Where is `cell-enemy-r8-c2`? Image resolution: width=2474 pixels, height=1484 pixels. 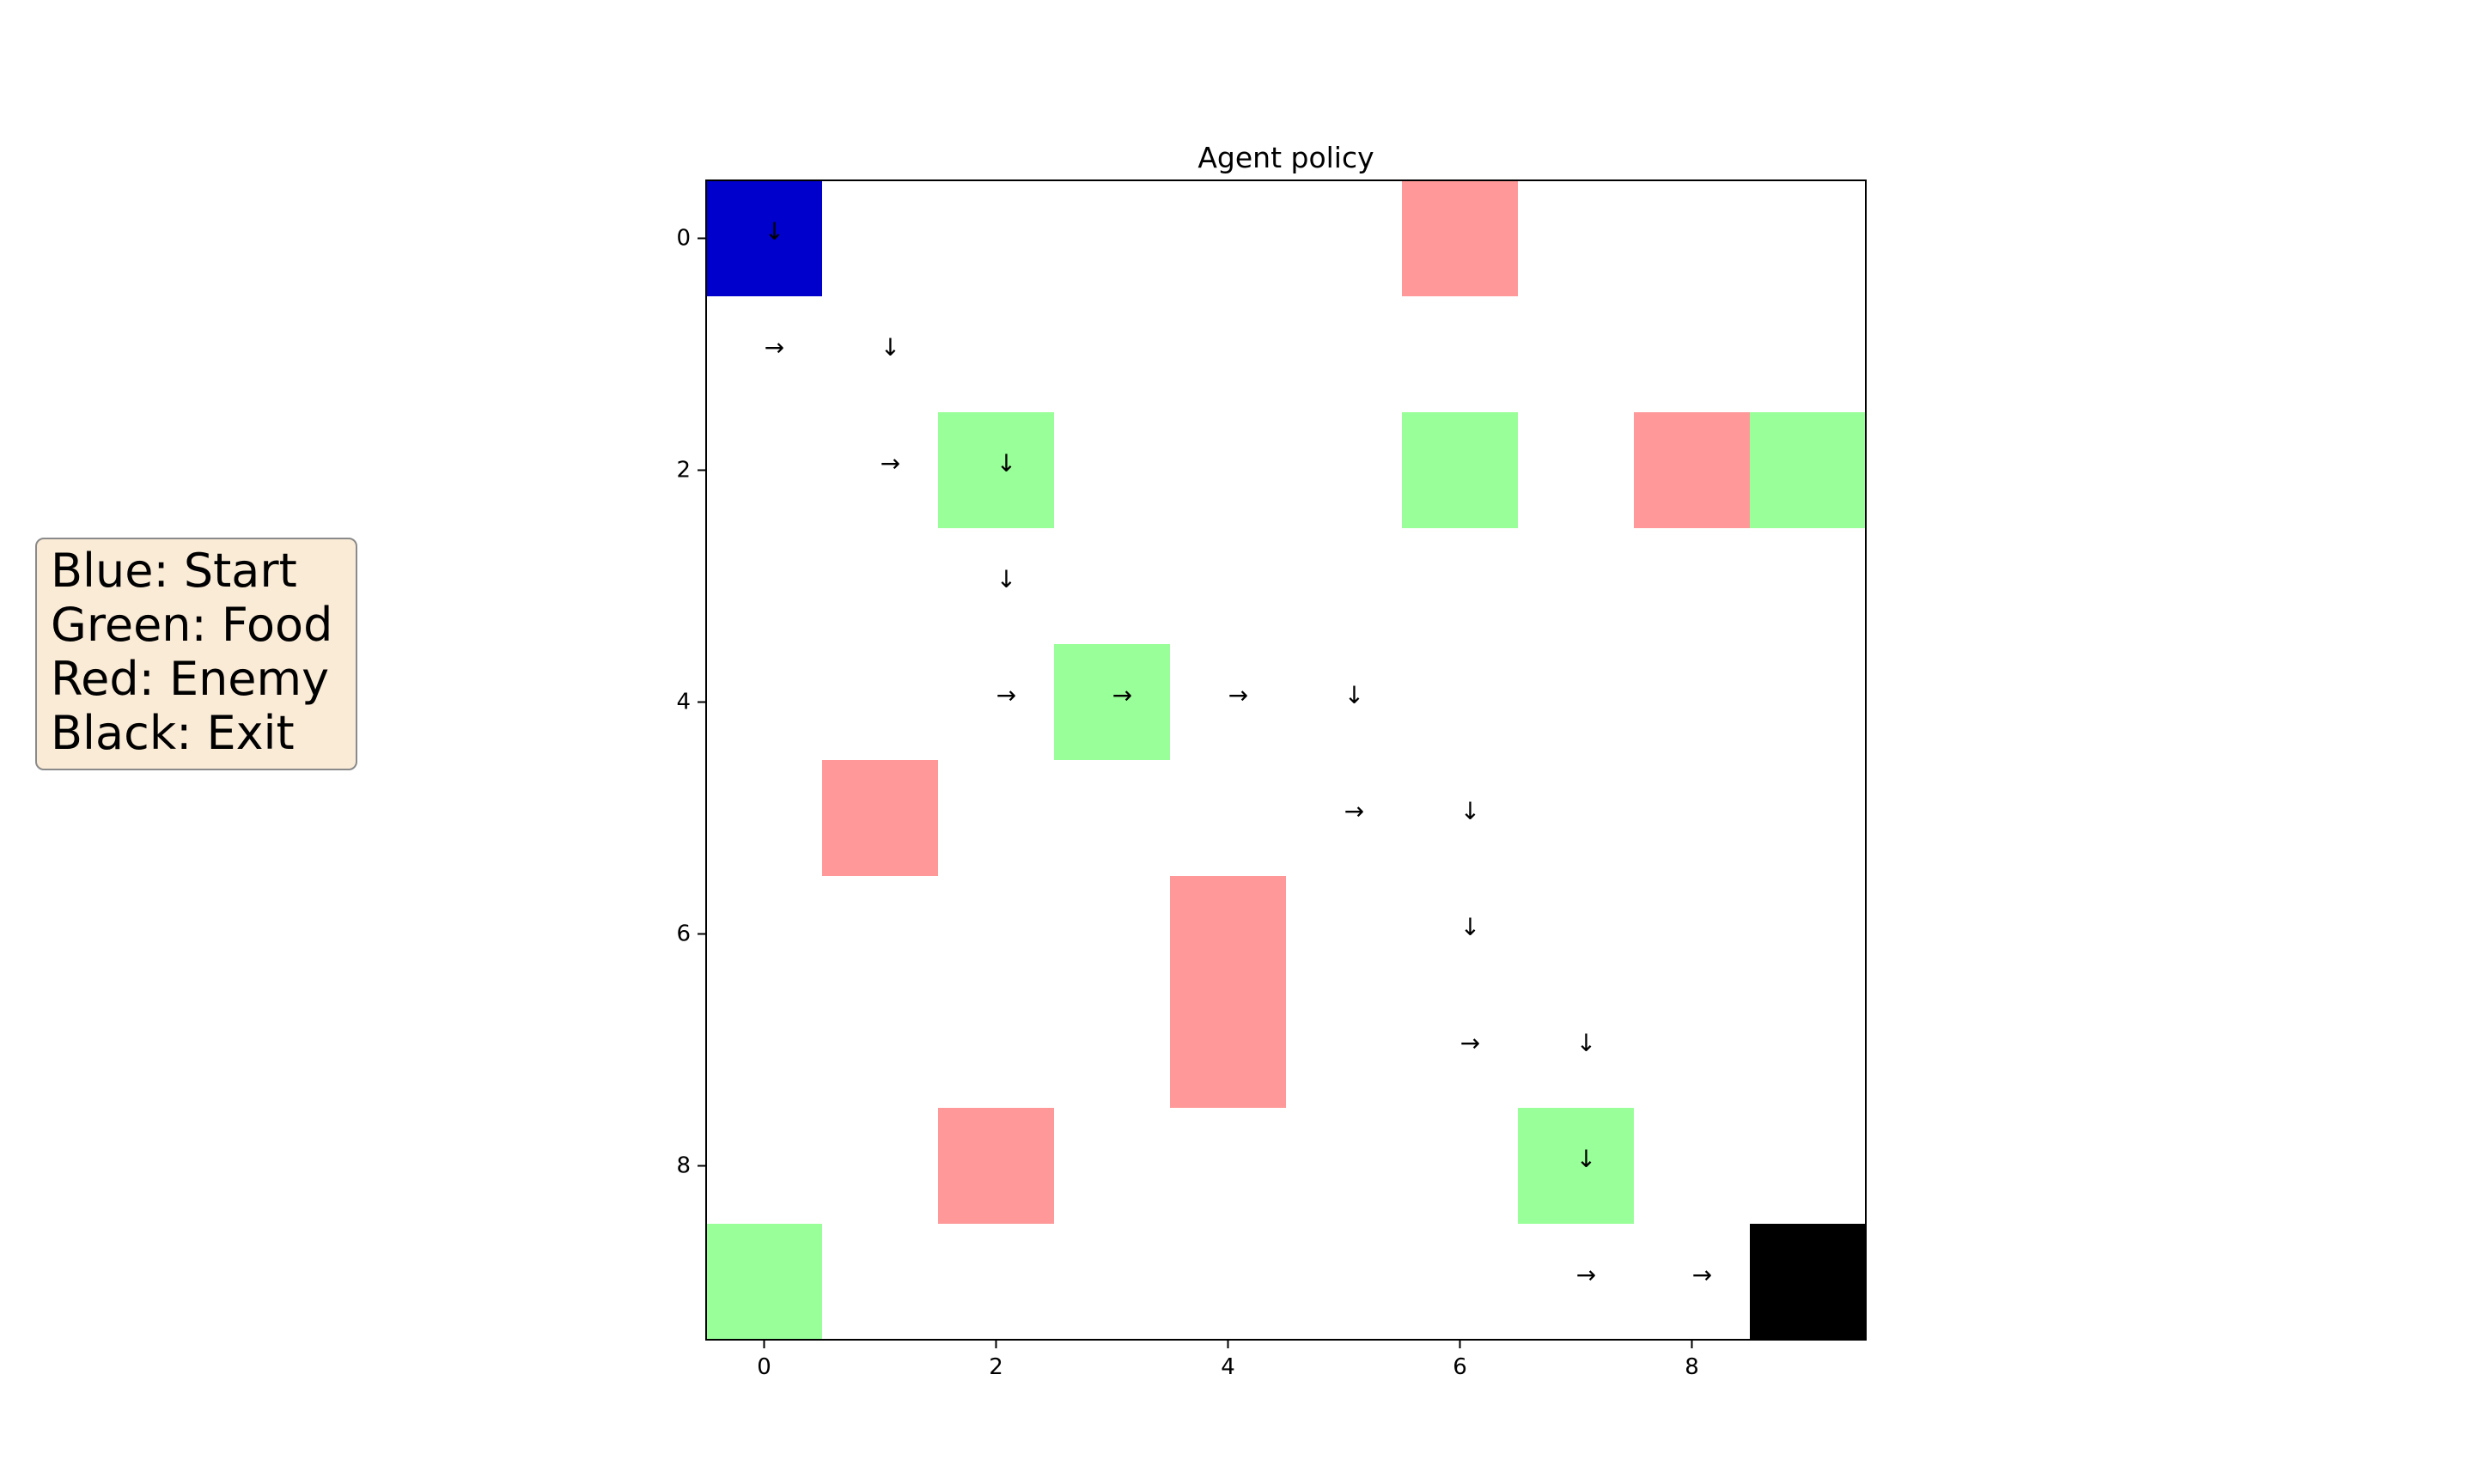 cell-enemy-r8-c2 is located at coordinates (996, 1166).